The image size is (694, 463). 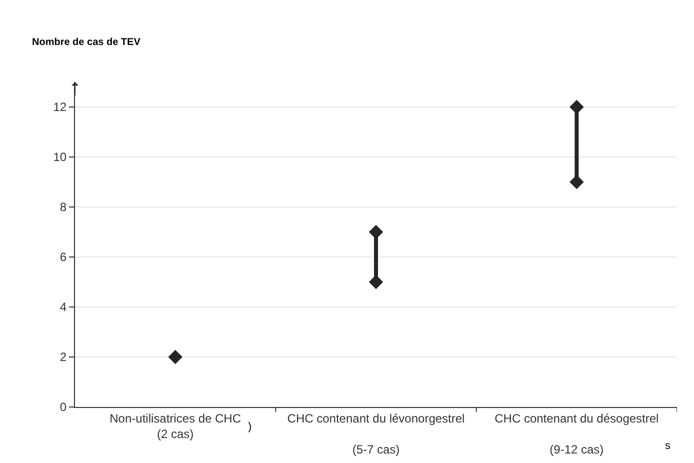 What do you see at coordinates (668, 446) in the screenshot?
I see `text: s` at bounding box center [668, 446].